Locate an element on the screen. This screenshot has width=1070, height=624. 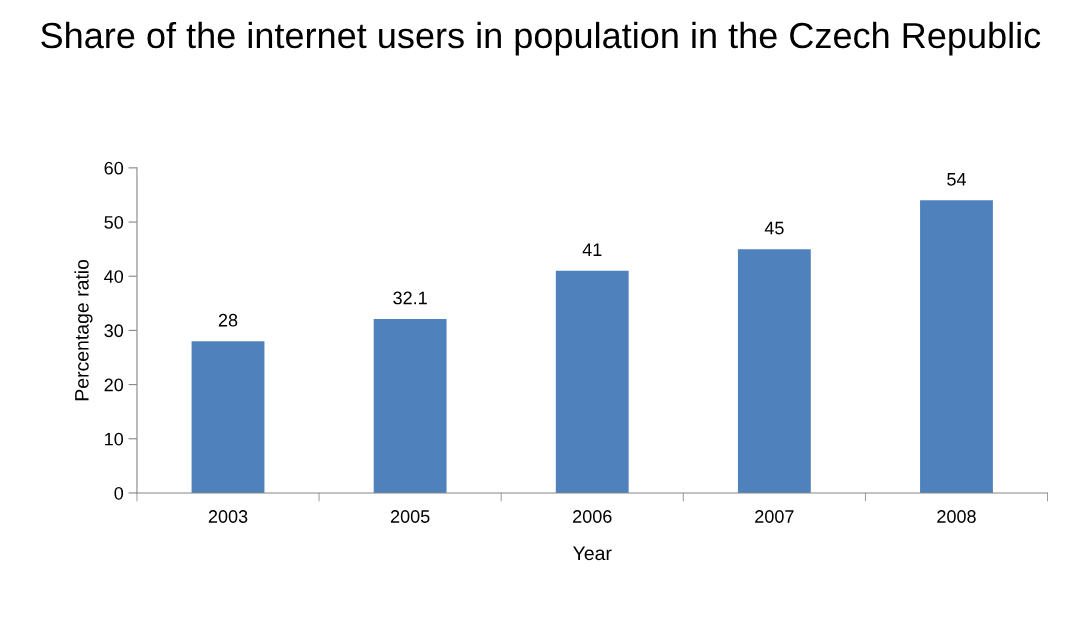
x-tick-label: 2005 is located at coordinates (410, 516).